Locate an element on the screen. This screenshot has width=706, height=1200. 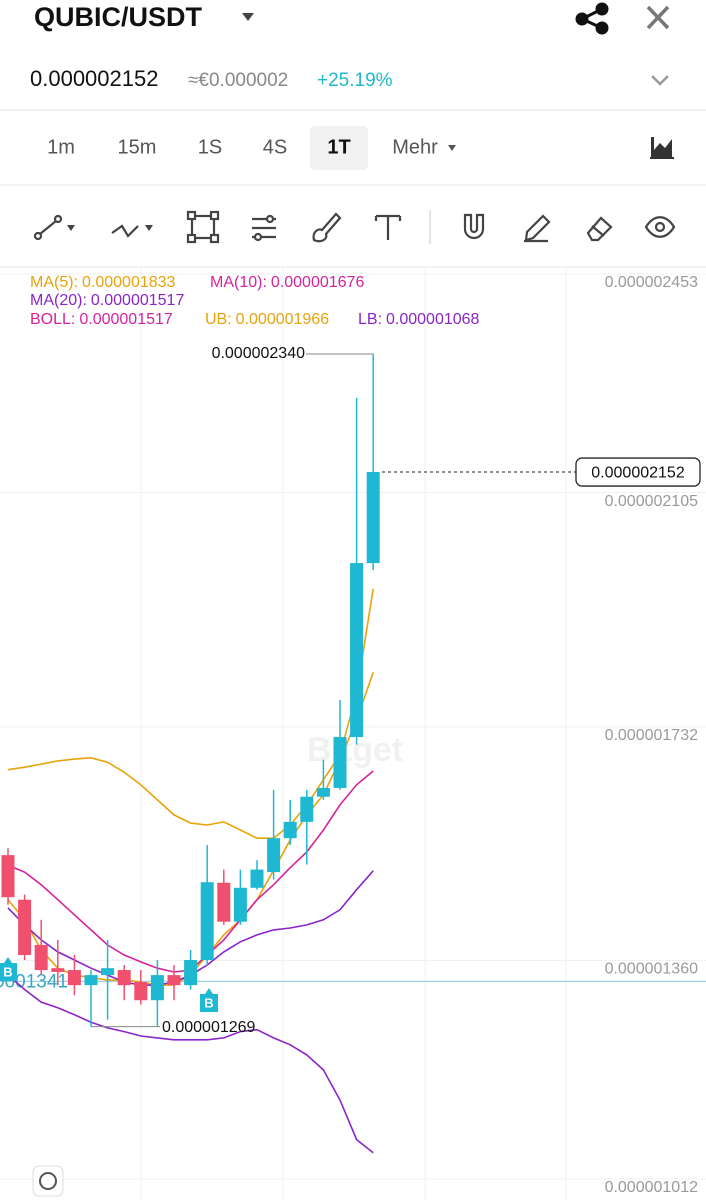
last-price: 0.000002152 is located at coordinates (94, 78).